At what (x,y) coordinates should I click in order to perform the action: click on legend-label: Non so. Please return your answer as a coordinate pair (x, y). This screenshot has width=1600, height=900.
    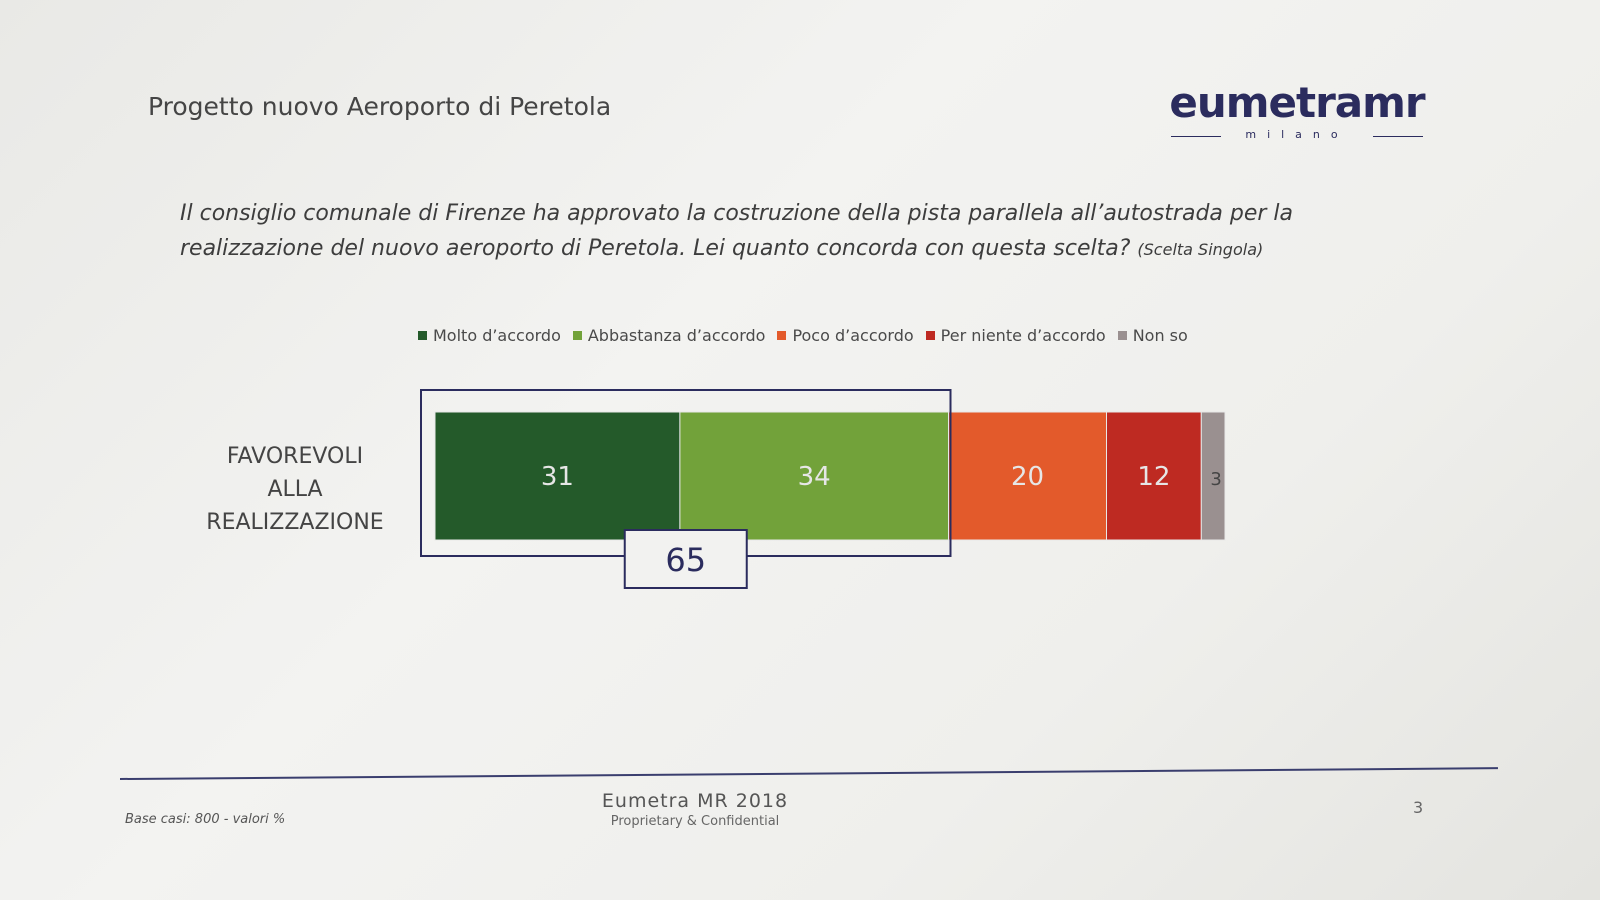
    Looking at the image, I should click on (1160, 335).